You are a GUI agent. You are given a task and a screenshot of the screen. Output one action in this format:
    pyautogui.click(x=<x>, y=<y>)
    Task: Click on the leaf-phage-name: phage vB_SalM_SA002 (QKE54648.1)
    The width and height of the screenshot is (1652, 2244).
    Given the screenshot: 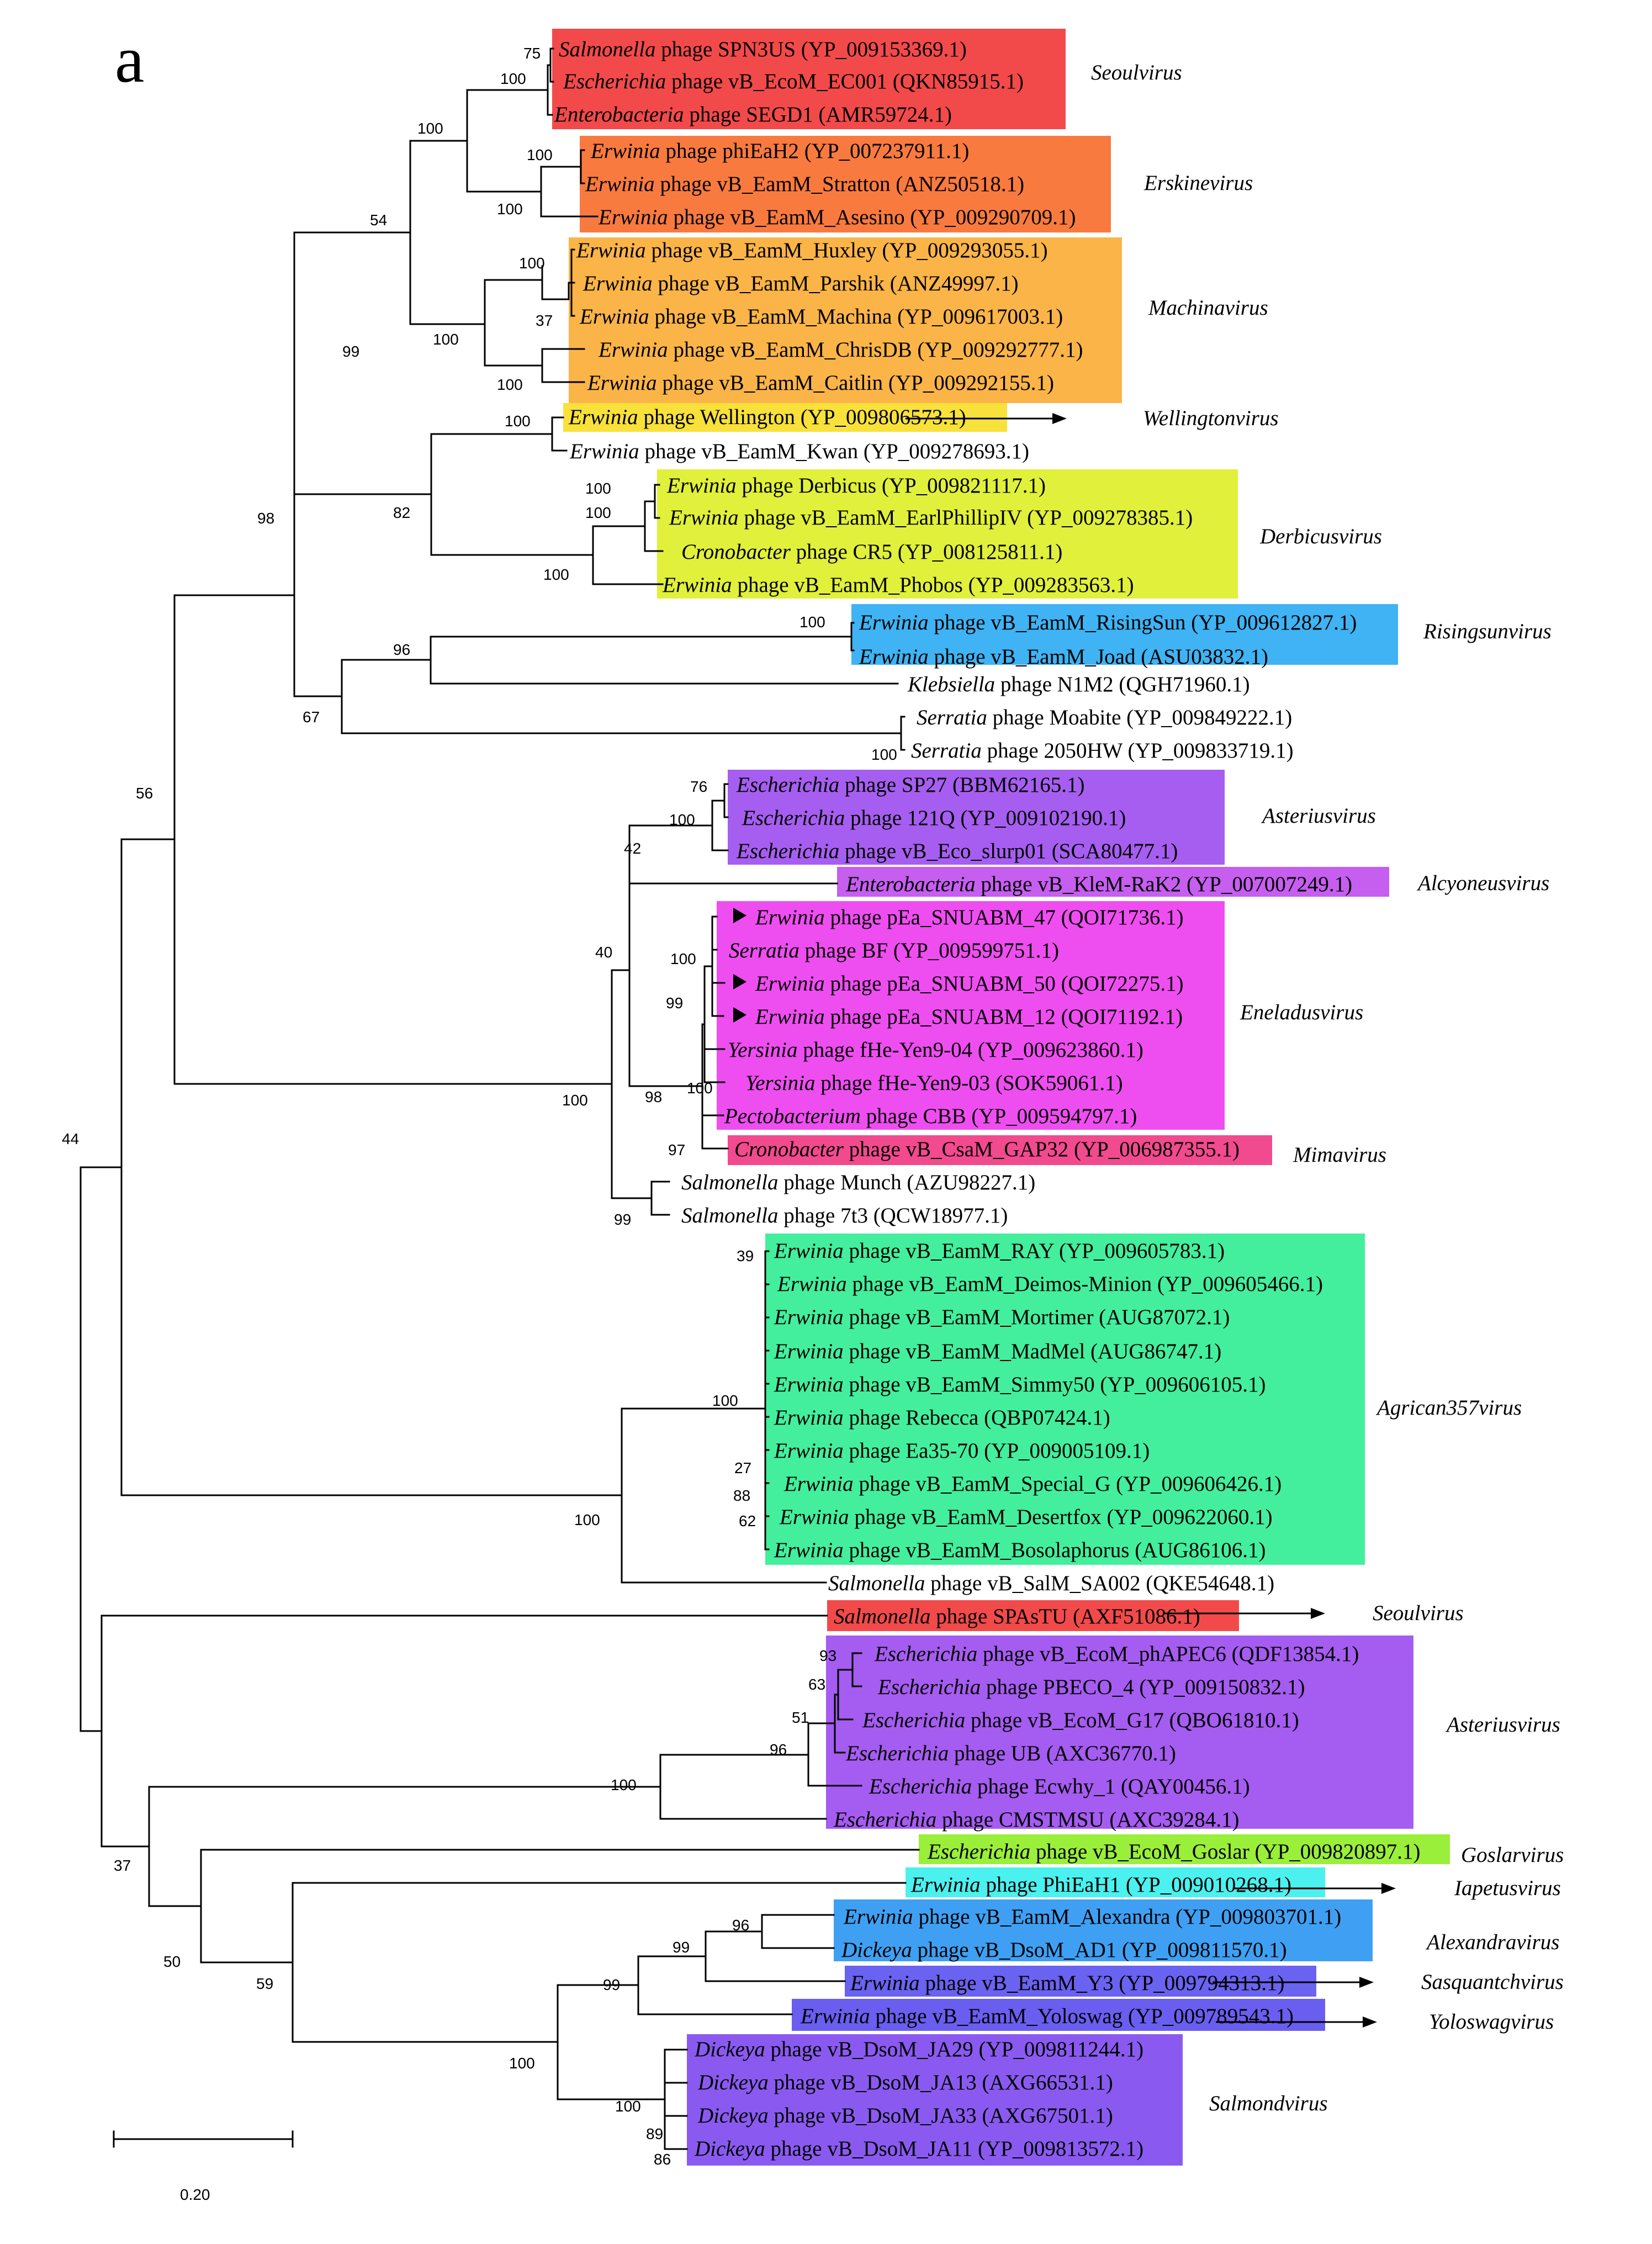 What is the action you would take?
    pyautogui.click(x=1099, y=1583)
    